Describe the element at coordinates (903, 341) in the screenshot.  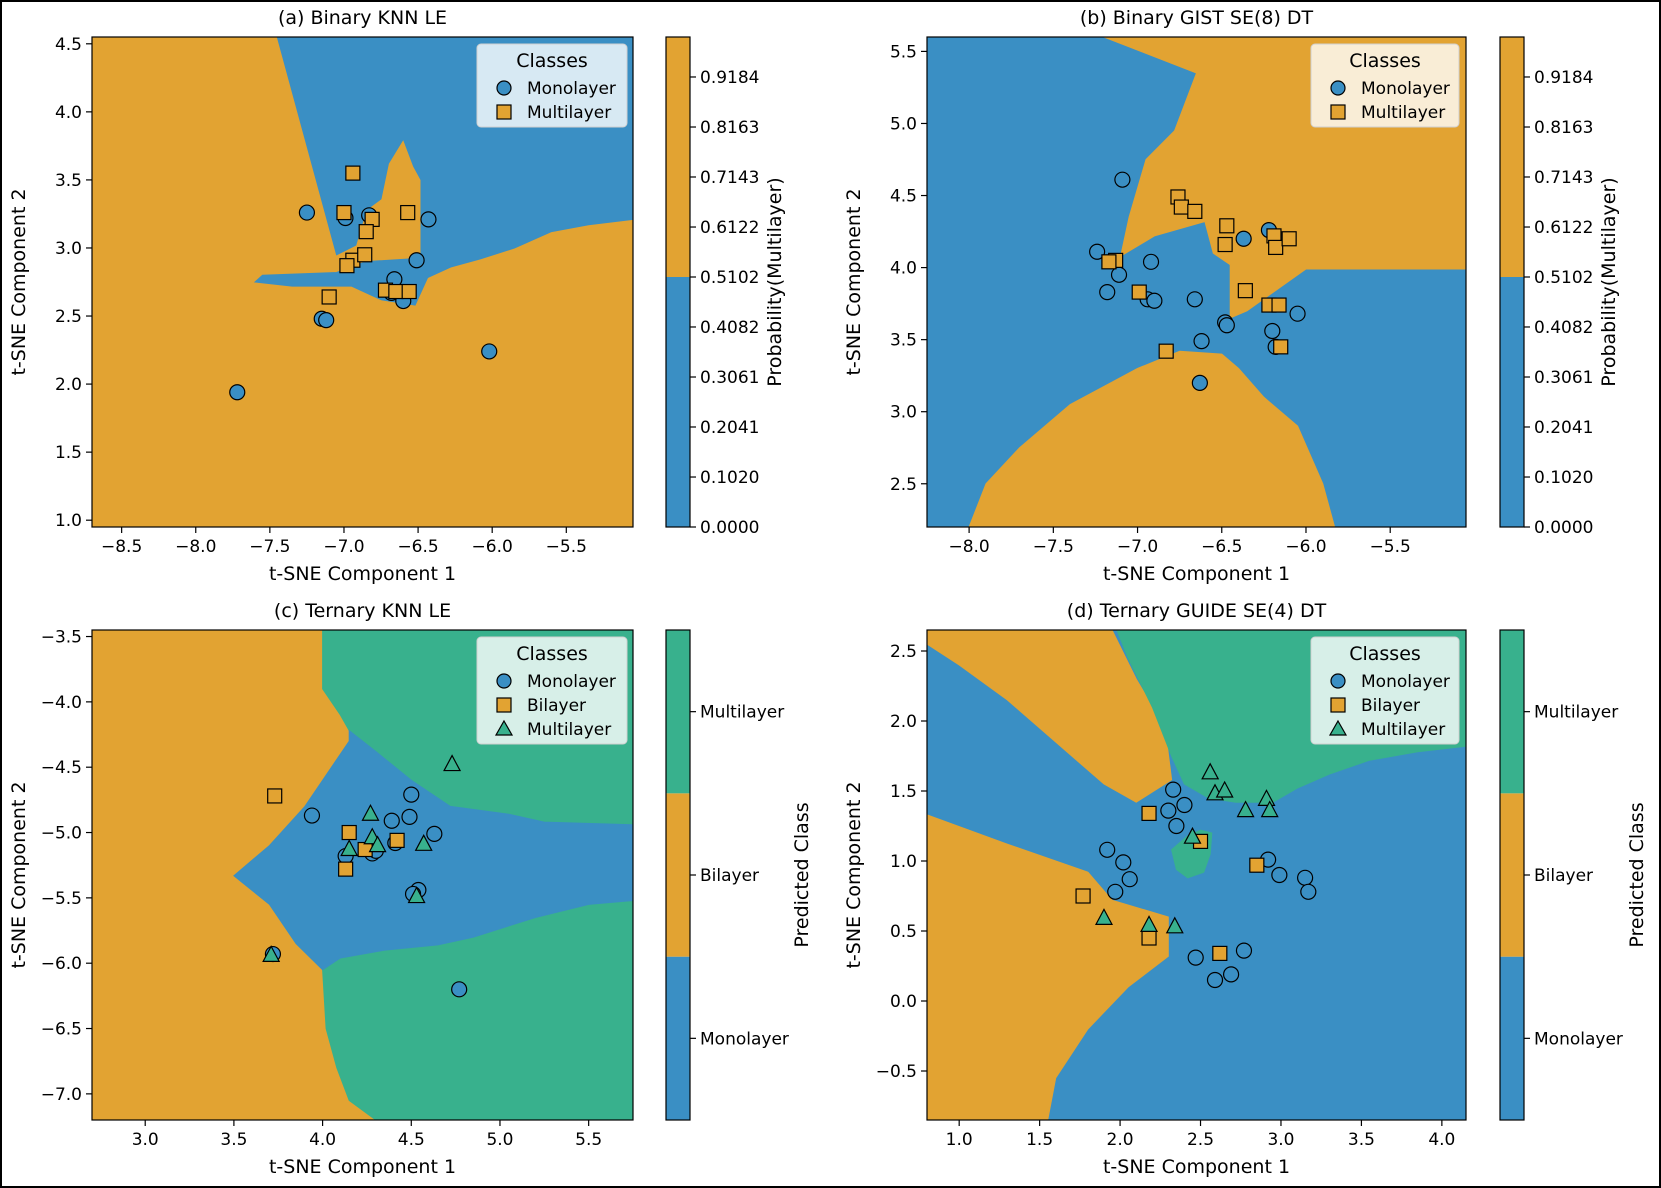
I see `y-tick-label: 3.5` at that location.